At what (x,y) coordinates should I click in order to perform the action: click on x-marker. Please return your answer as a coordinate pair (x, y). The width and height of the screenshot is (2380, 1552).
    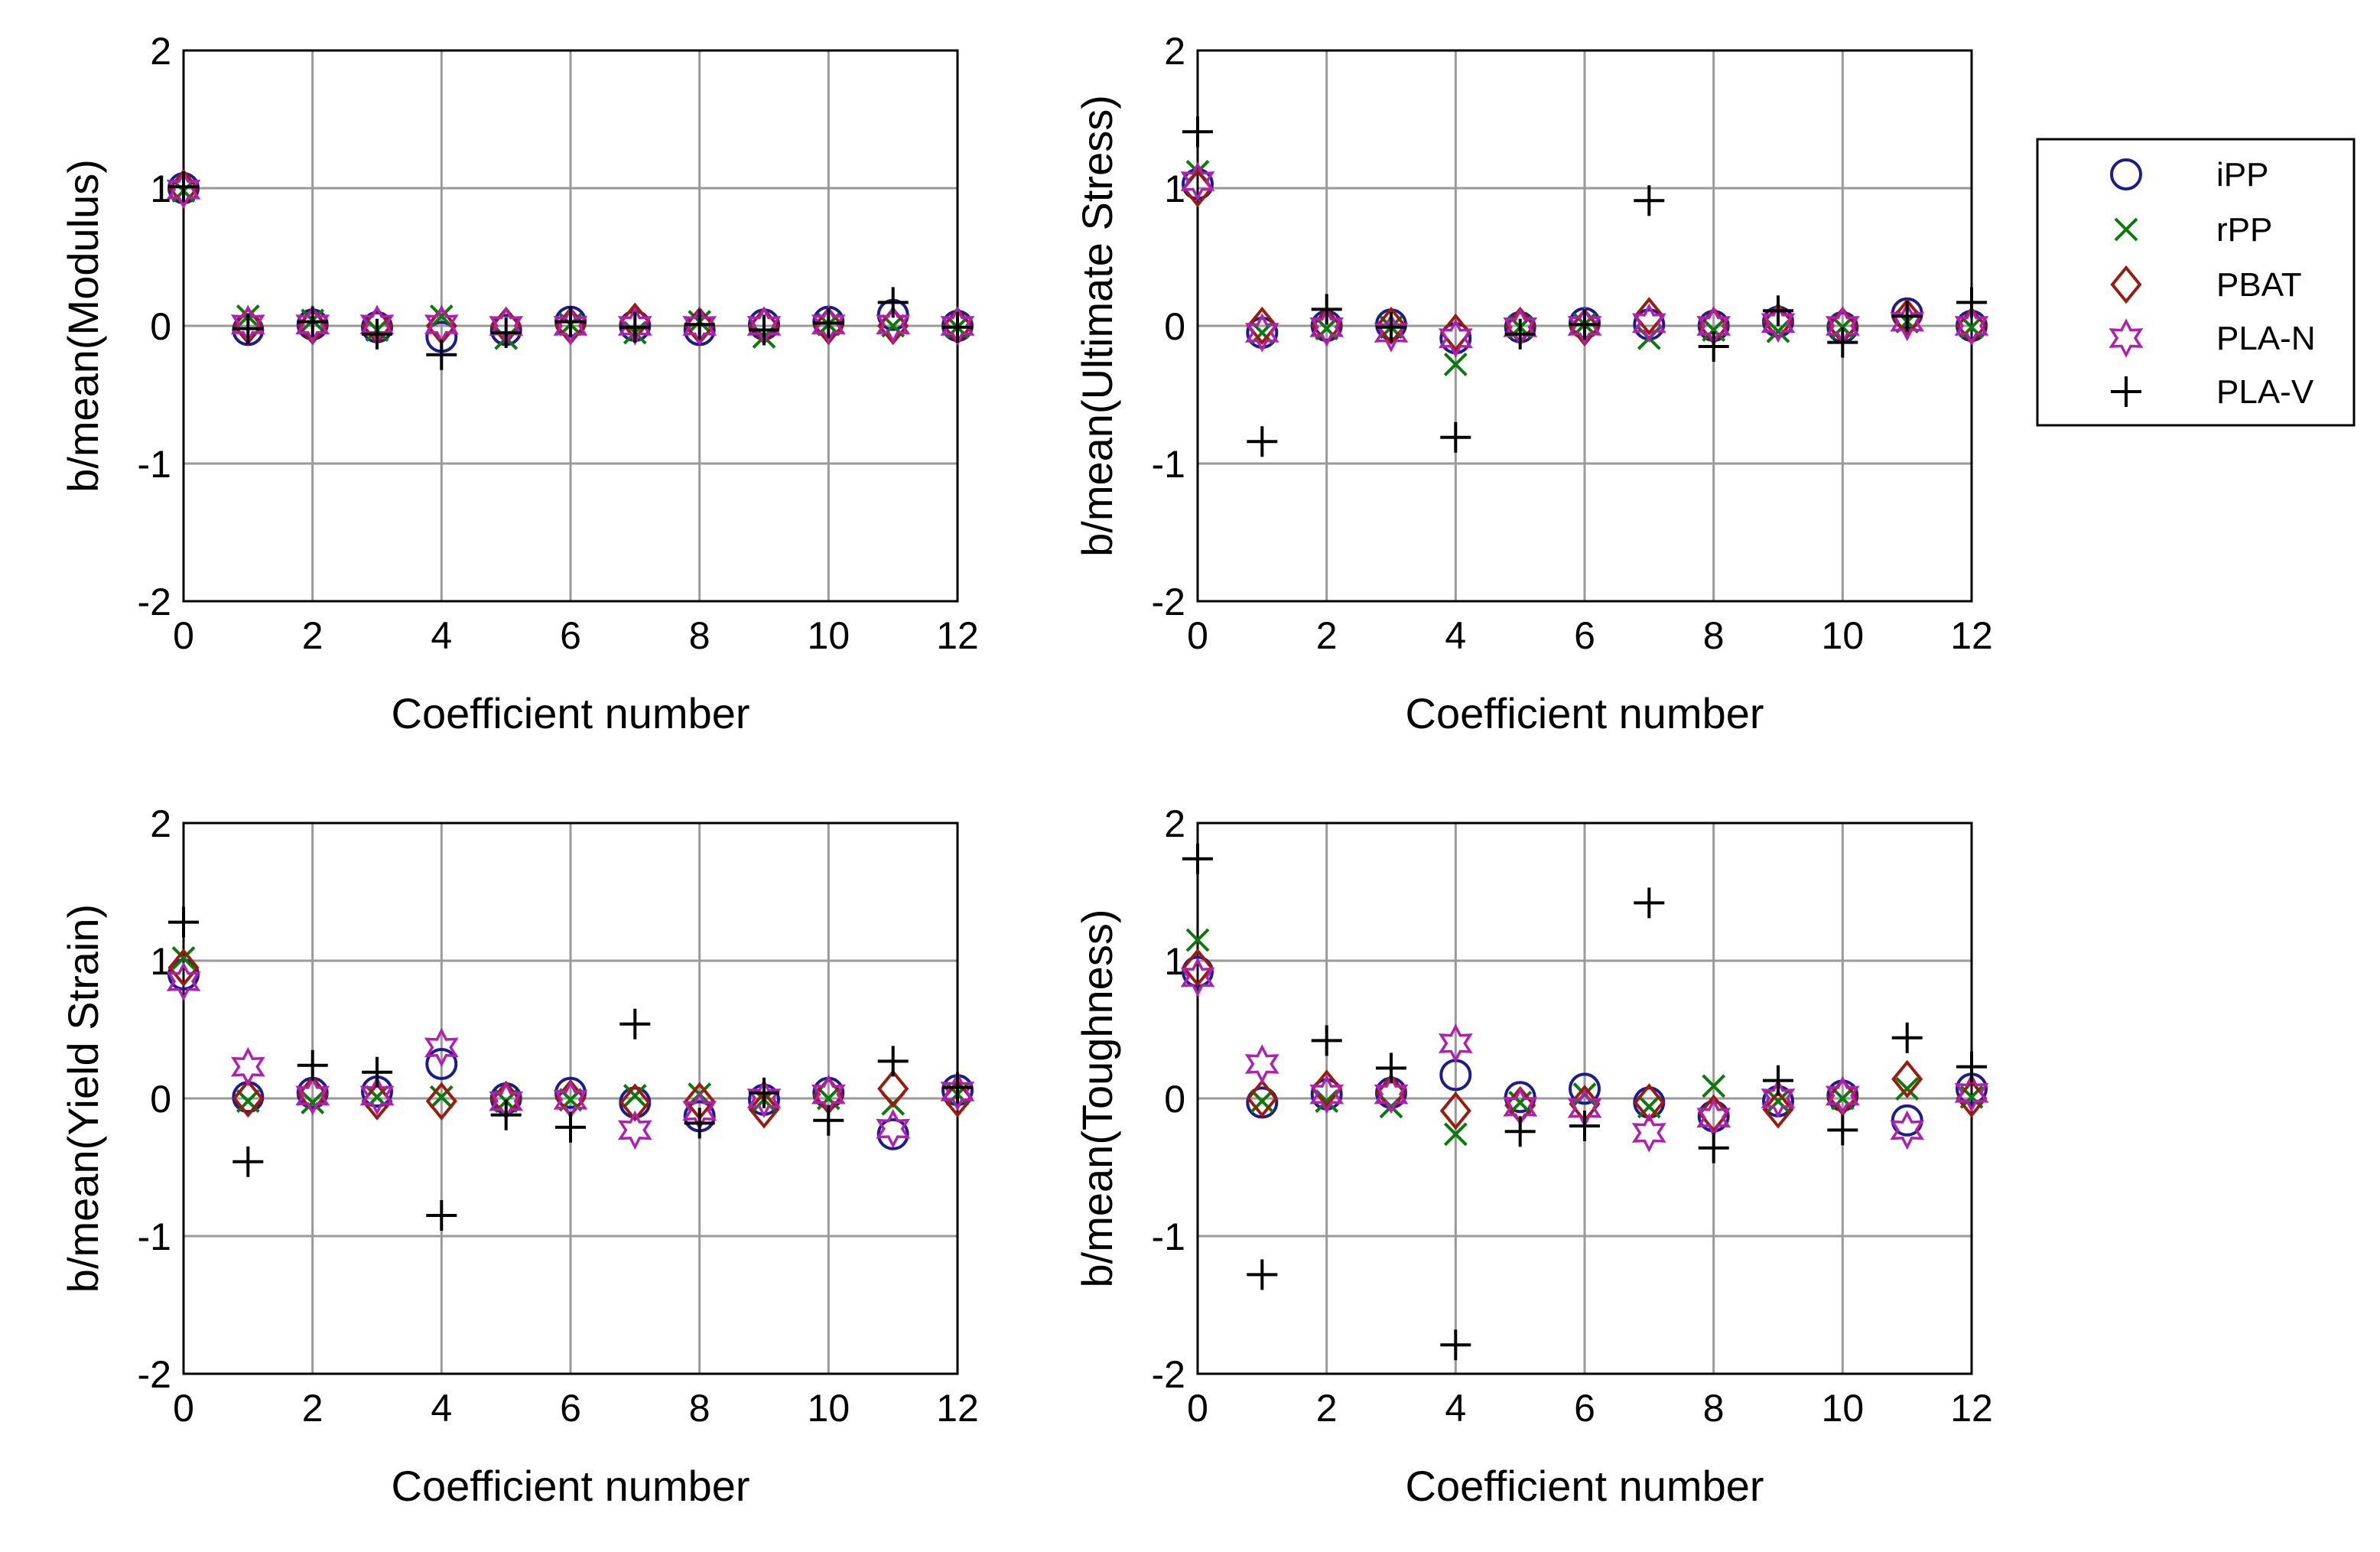
    Looking at the image, I should click on (2126, 229).